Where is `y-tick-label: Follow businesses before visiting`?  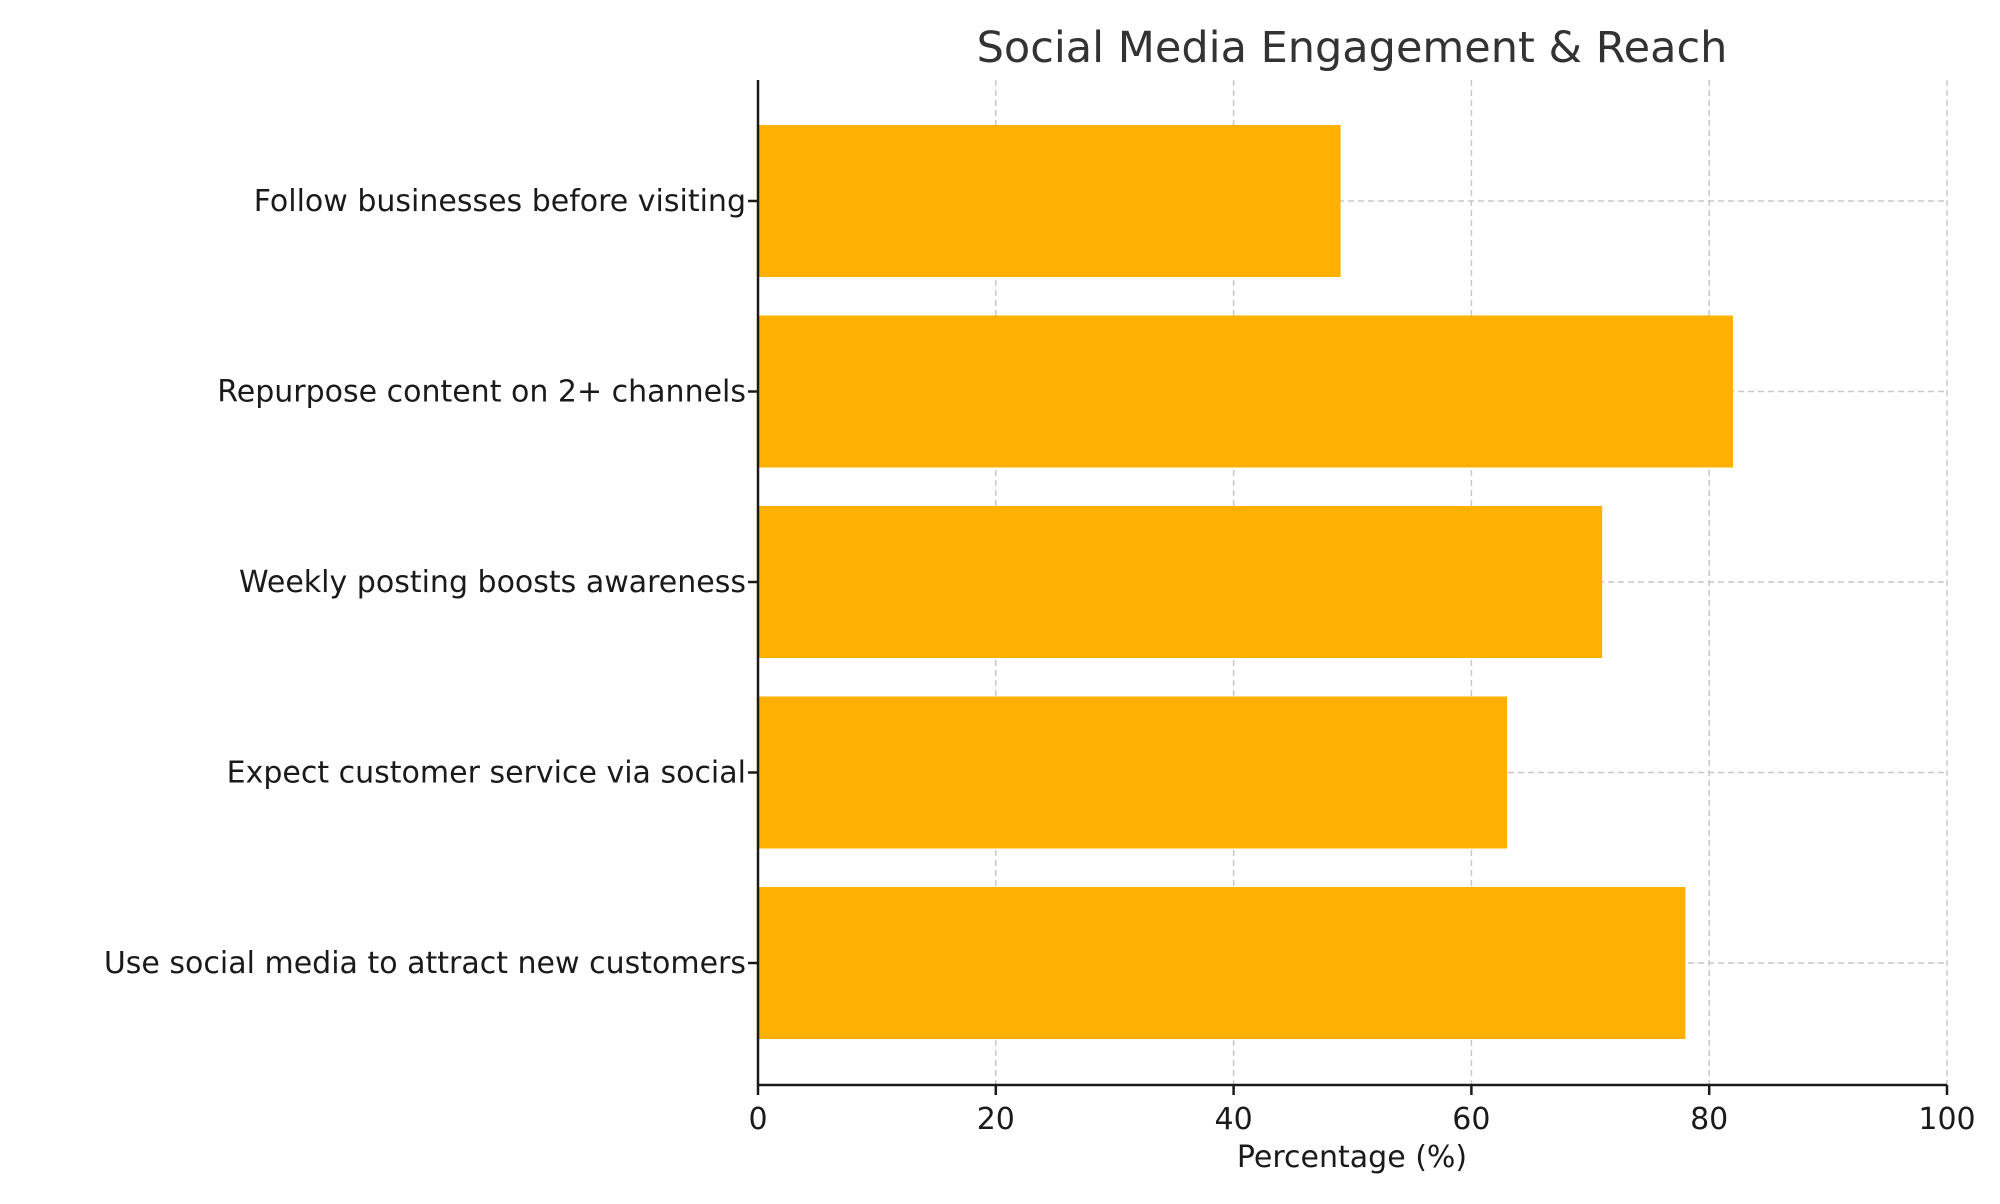
y-tick-label: Follow businesses before visiting is located at coordinates (500, 201).